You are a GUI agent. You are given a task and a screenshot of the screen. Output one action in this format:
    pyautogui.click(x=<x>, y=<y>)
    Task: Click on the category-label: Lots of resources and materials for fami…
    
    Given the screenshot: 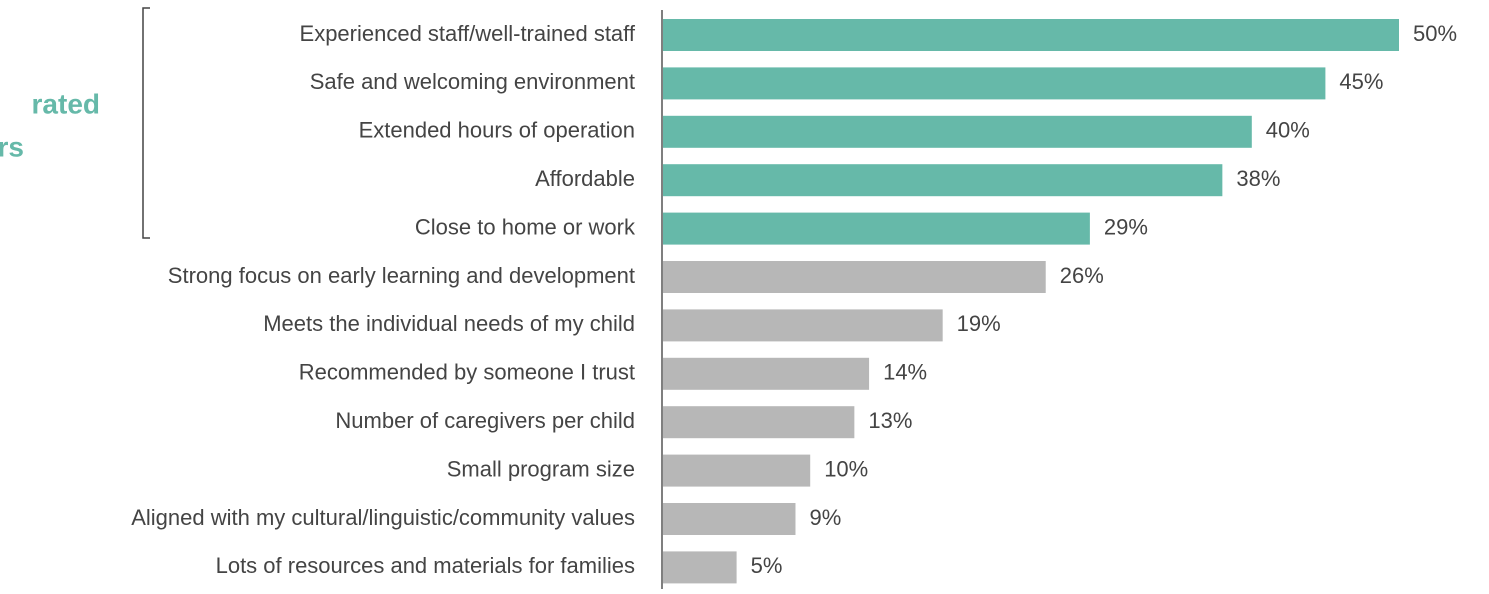 What is the action you would take?
    pyautogui.click(x=425, y=565)
    